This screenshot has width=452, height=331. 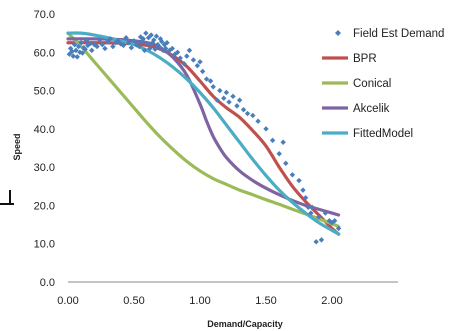 I want to click on legend-swatch-marker, so click(x=338, y=33).